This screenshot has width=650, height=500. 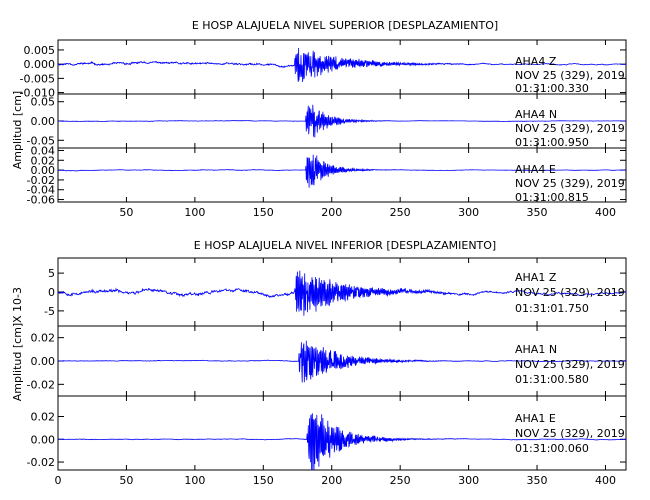 What do you see at coordinates (535, 169) in the screenshot?
I see `svg-text: AHA4 E` at bounding box center [535, 169].